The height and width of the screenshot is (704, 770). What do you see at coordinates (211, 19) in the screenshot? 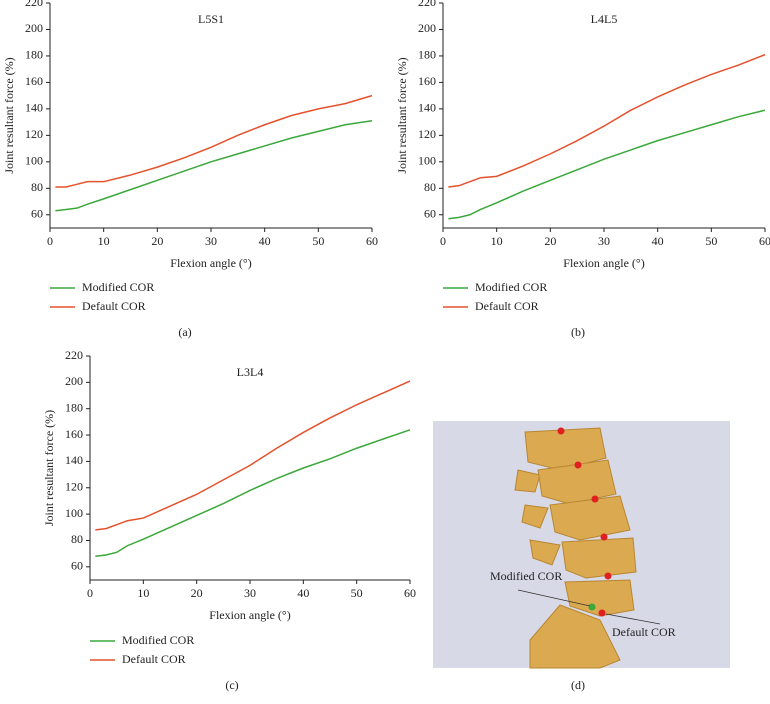
I see `chart-title: L5S1` at bounding box center [211, 19].